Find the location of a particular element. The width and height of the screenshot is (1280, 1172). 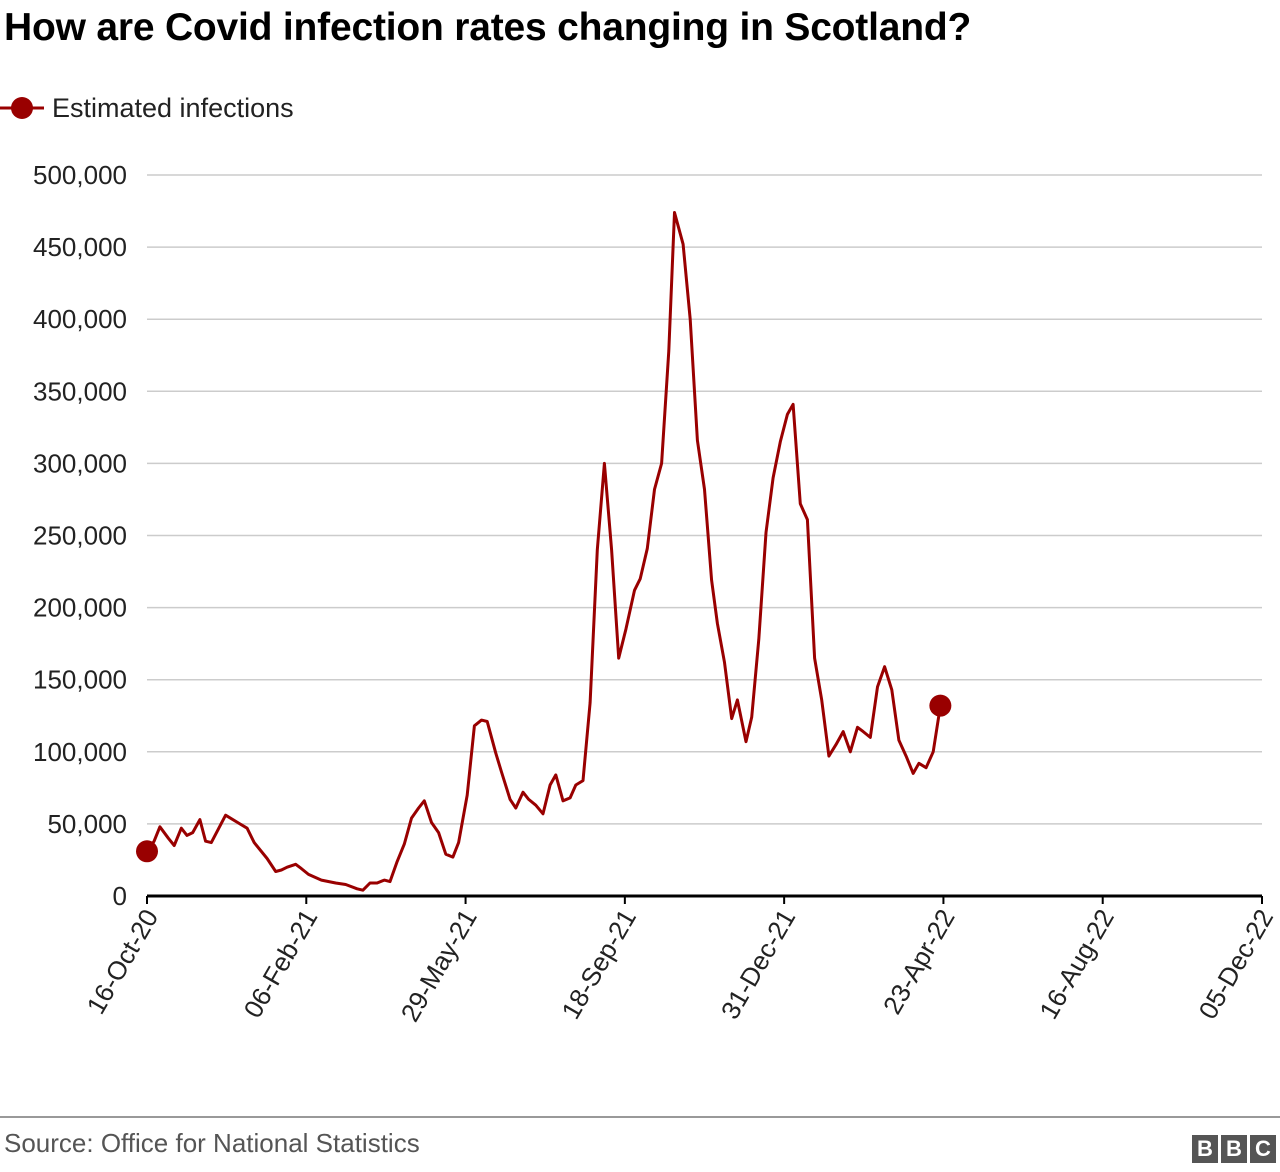

y-tick-label: 200,000 is located at coordinates (80, 608).